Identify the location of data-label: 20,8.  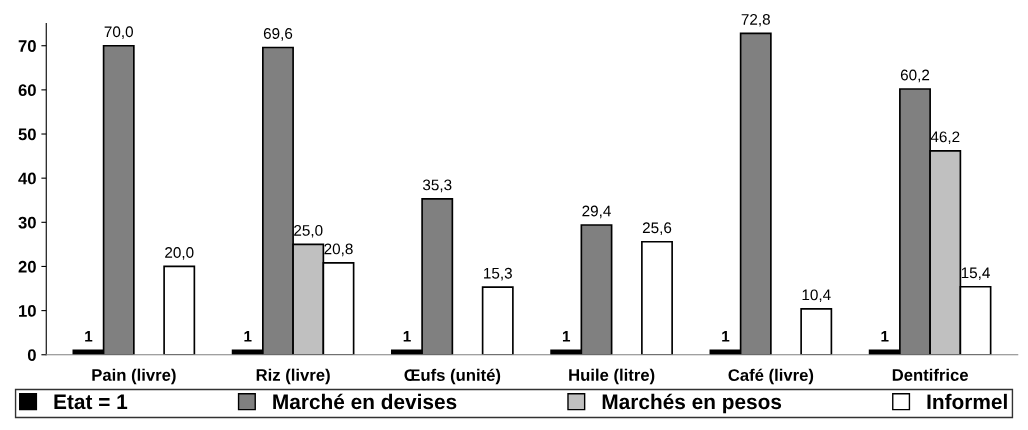
(338, 250).